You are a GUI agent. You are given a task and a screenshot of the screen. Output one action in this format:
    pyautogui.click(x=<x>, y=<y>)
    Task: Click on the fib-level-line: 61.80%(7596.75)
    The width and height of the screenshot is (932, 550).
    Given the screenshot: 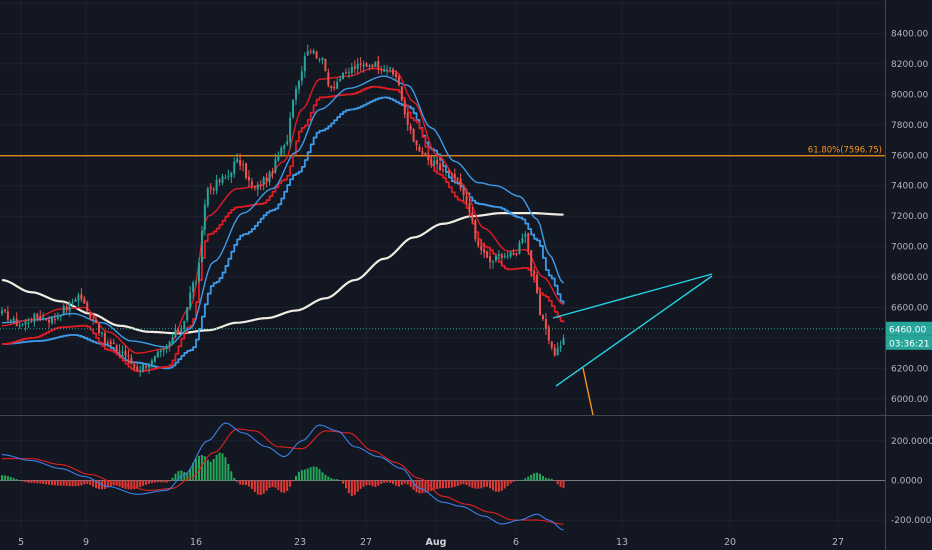 What is the action you would take?
    pyautogui.click(x=442, y=151)
    